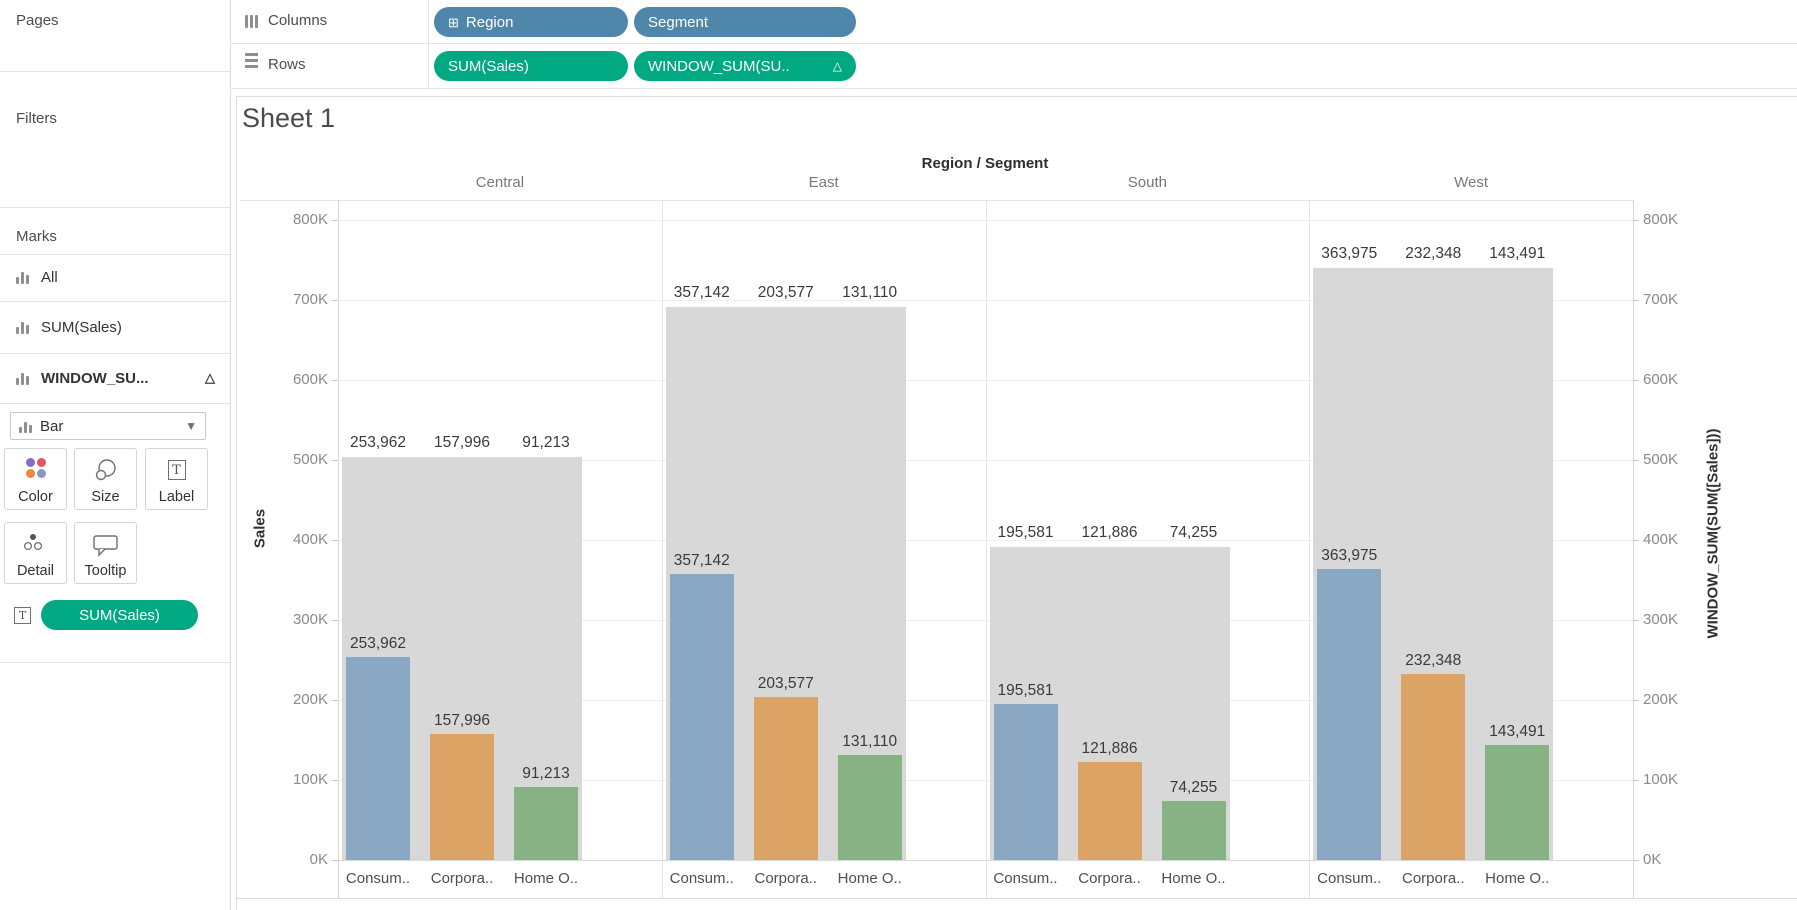 This screenshot has width=1797, height=910. Describe the element at coordinates (785, 778) in the screenshot. I see `bar-corporate-east` at that location.